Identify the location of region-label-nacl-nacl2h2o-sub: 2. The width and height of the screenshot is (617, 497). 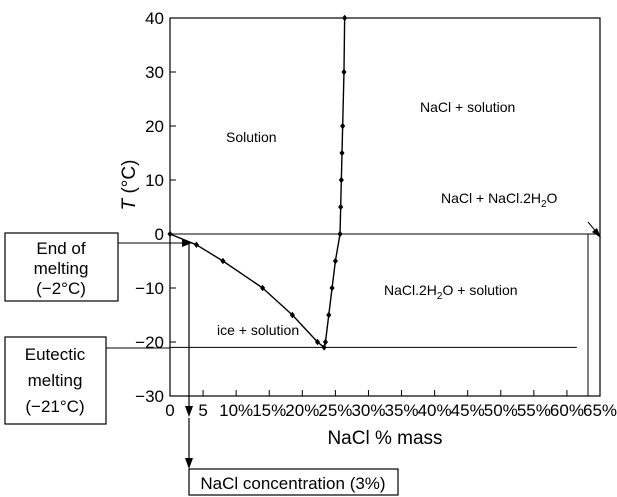
(544, 204).